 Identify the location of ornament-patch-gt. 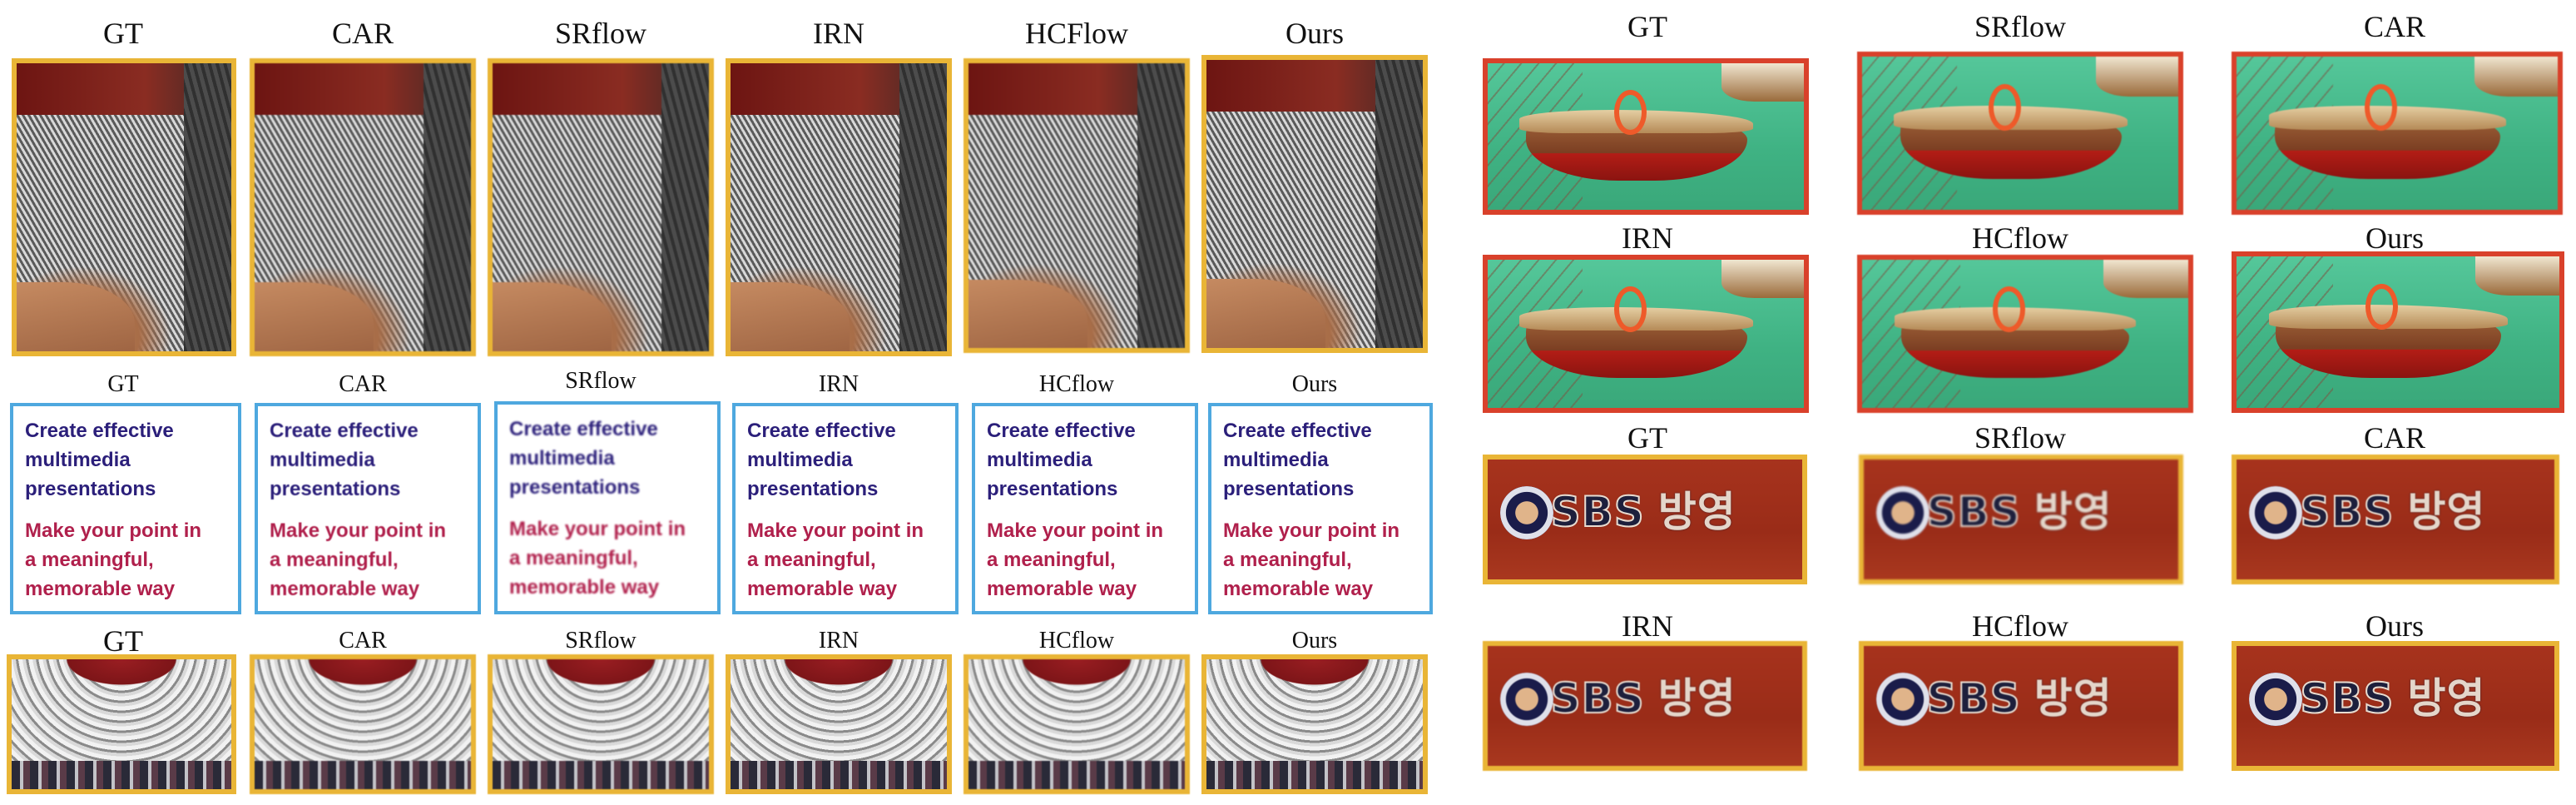
(122, 724).